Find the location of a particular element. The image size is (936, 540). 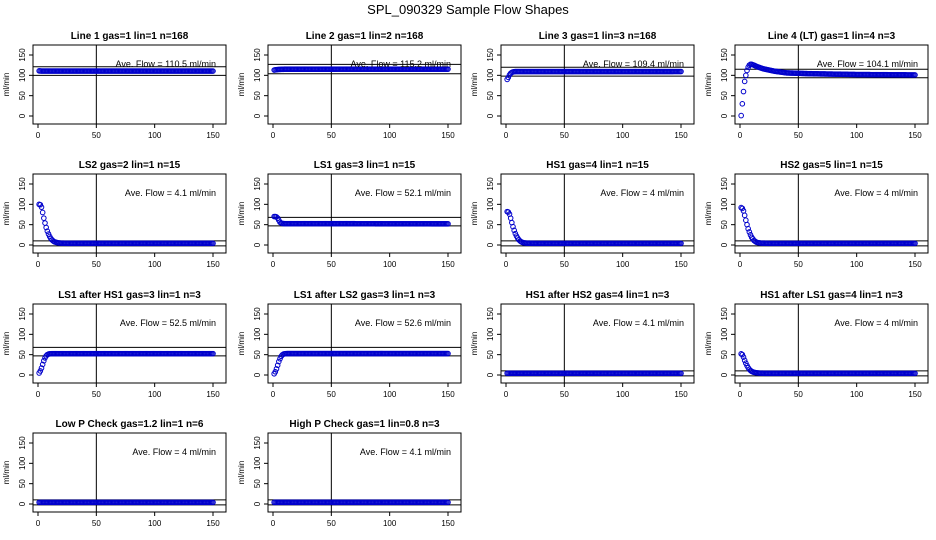

page-title: SPL_090329 Sample Flow Shapes is located at coordinates (468, 9).